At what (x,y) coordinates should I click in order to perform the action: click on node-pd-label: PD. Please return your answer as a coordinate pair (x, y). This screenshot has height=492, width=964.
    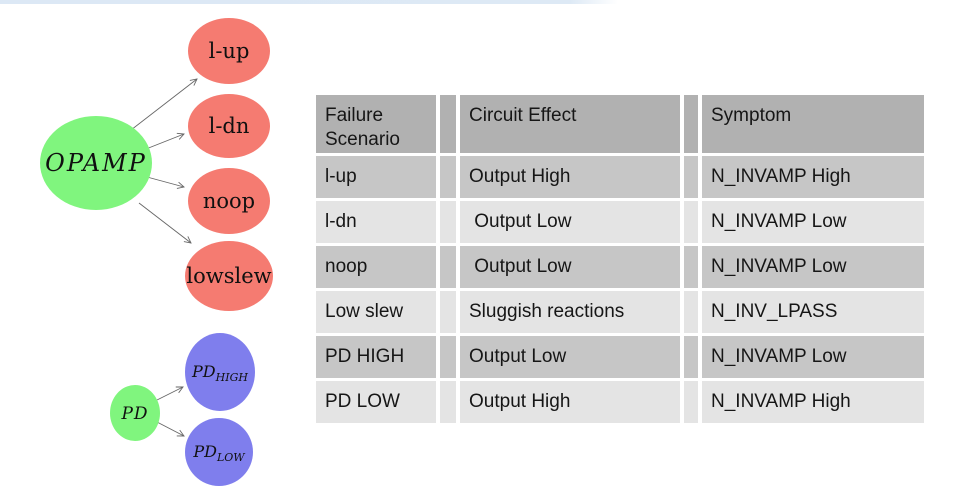
    Looking at the image, I should click on (134, 414).